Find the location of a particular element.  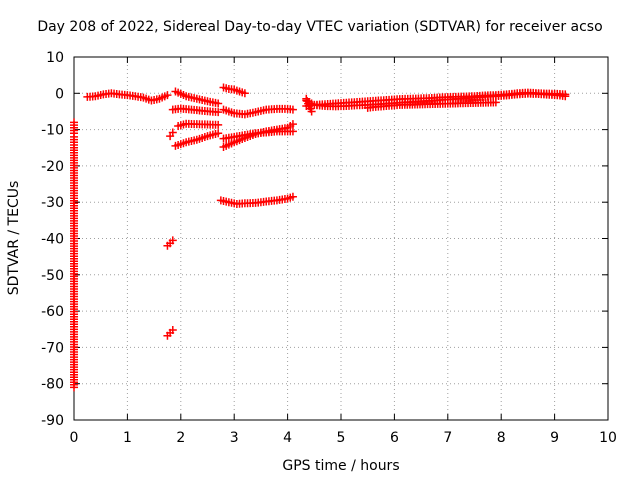

x-tick-label: 3 is located at coordinates (234, 438).